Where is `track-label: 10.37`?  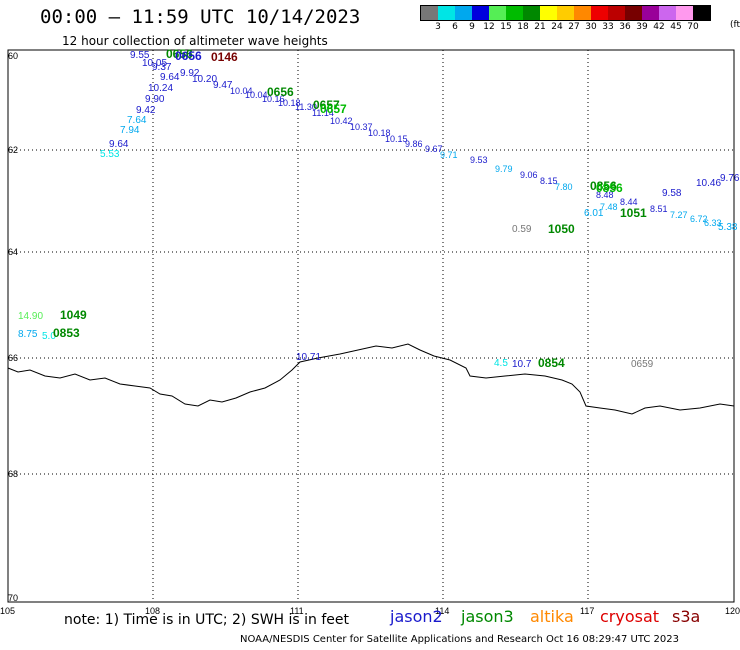
track-label: 10.37 is located at coordinates (361, 127).